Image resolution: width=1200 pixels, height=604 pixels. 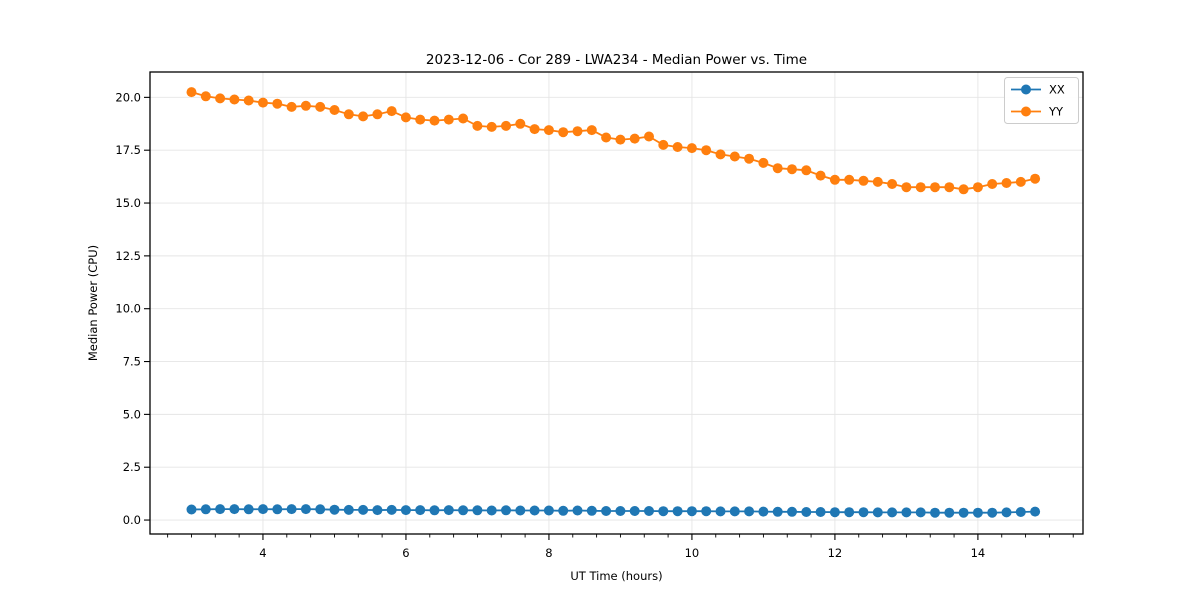 I want to click on y-tick-label: 10.0, so click(x=128, y=309).